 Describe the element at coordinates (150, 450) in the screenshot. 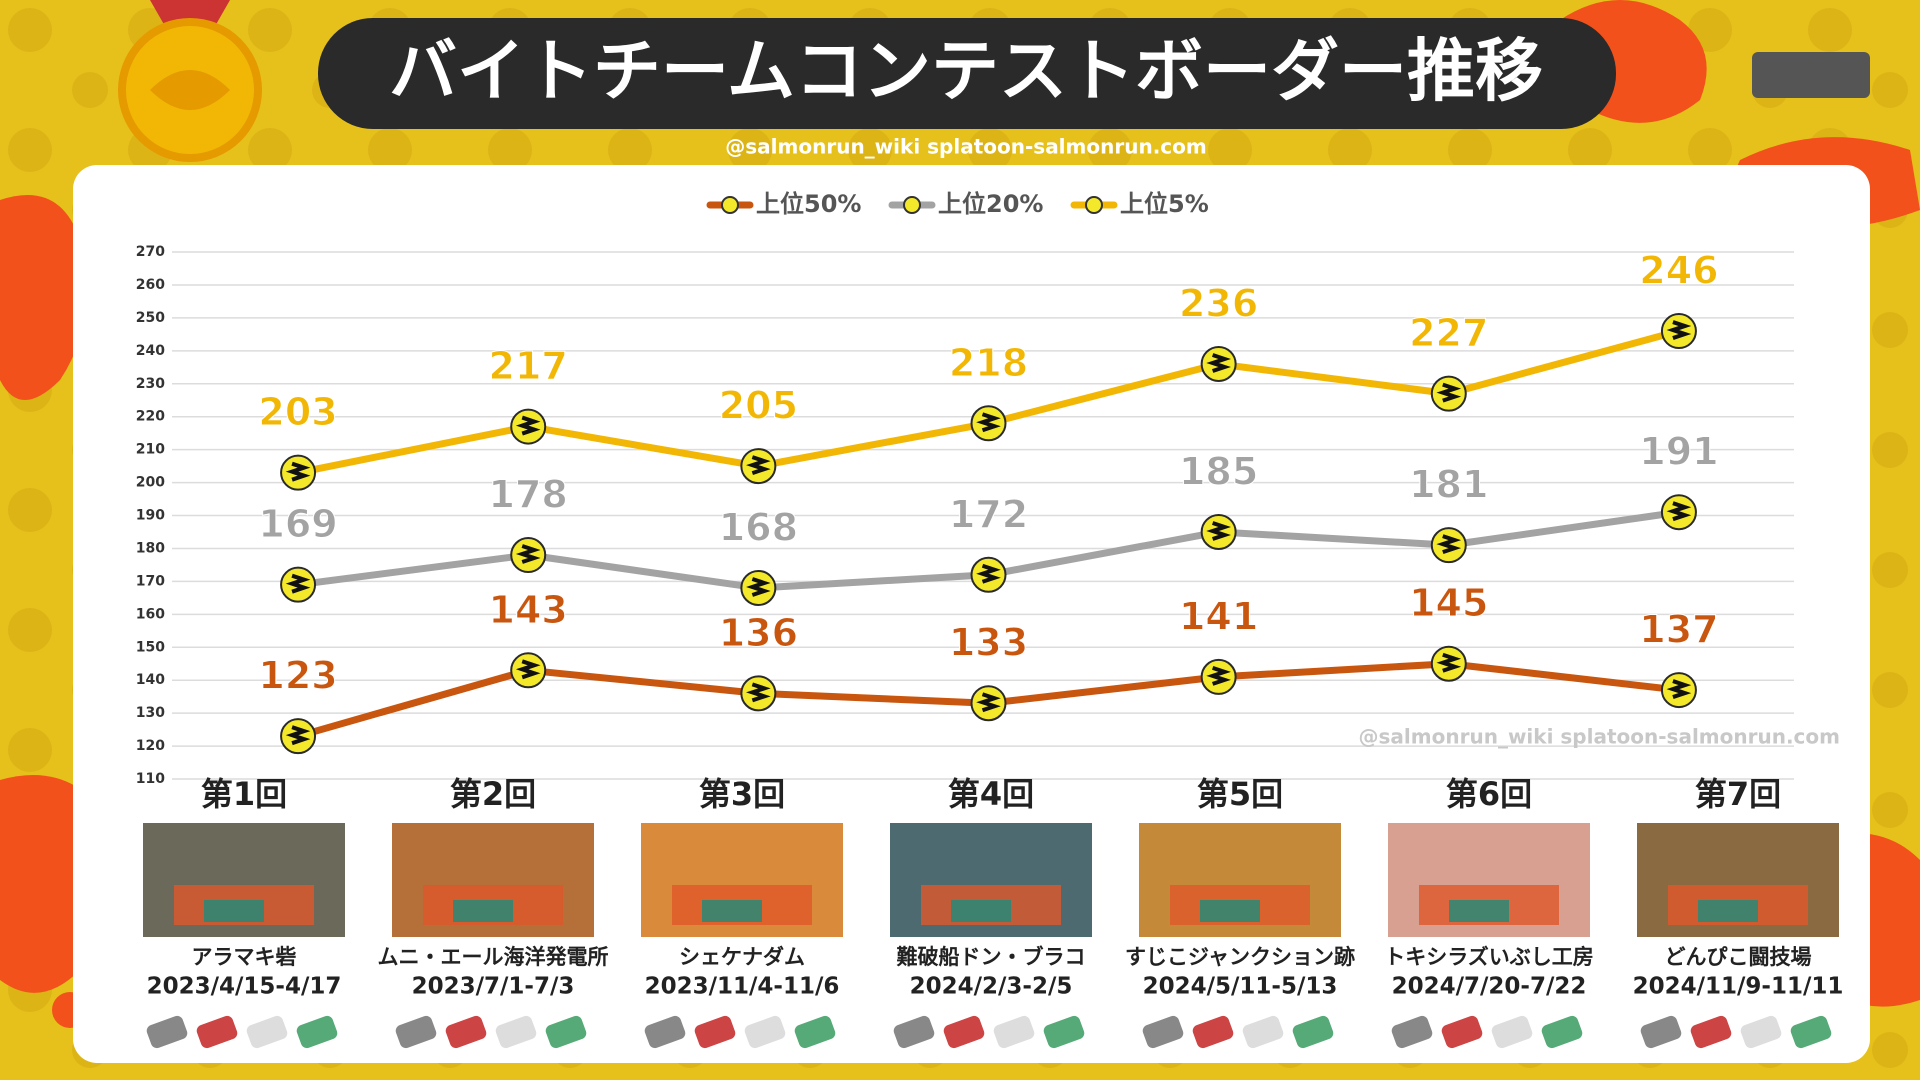

I see `y-tick-label: 210` at that location.